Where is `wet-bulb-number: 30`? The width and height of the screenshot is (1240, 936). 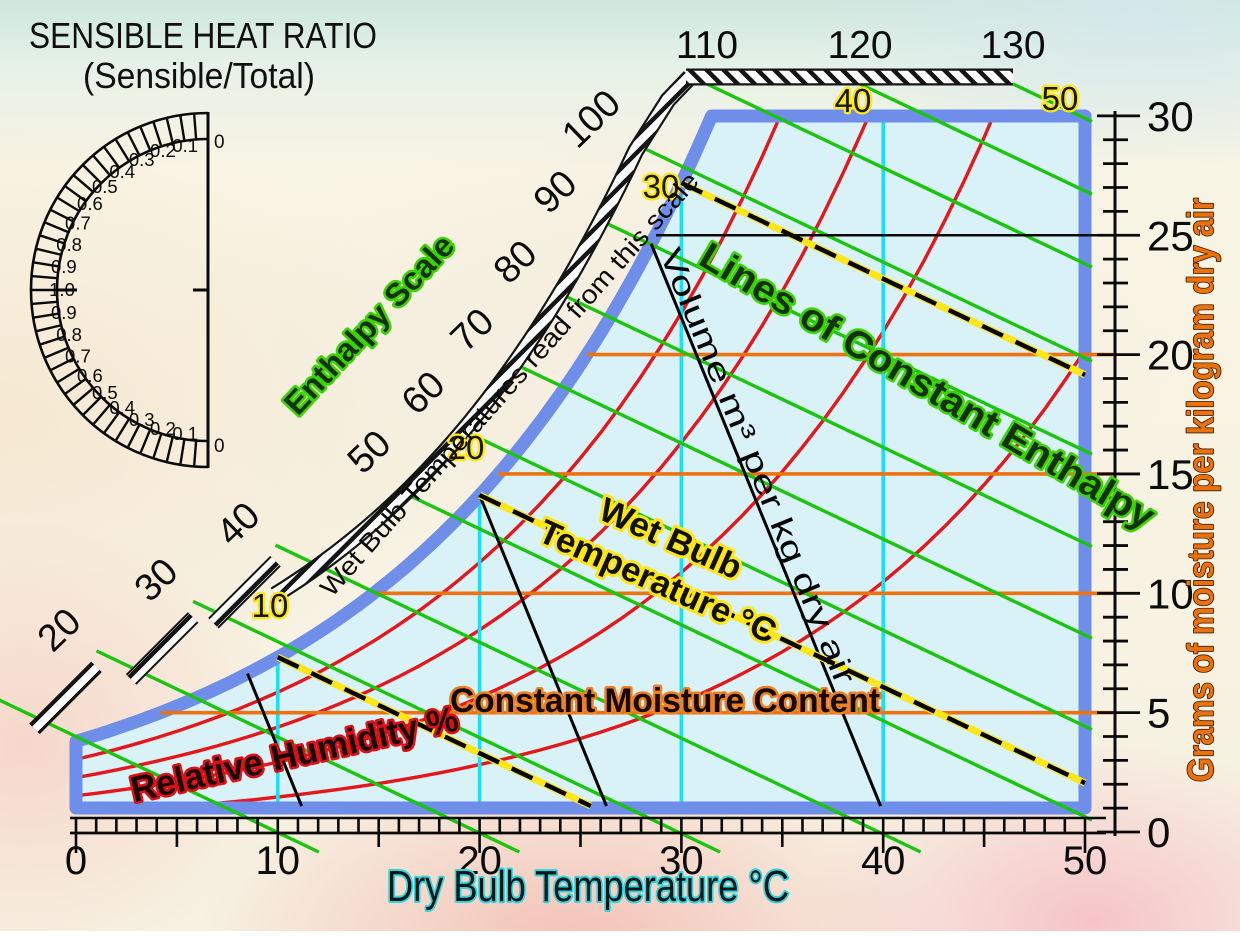 wet-bulb-number: 30 is located at coordinates (661, 186).